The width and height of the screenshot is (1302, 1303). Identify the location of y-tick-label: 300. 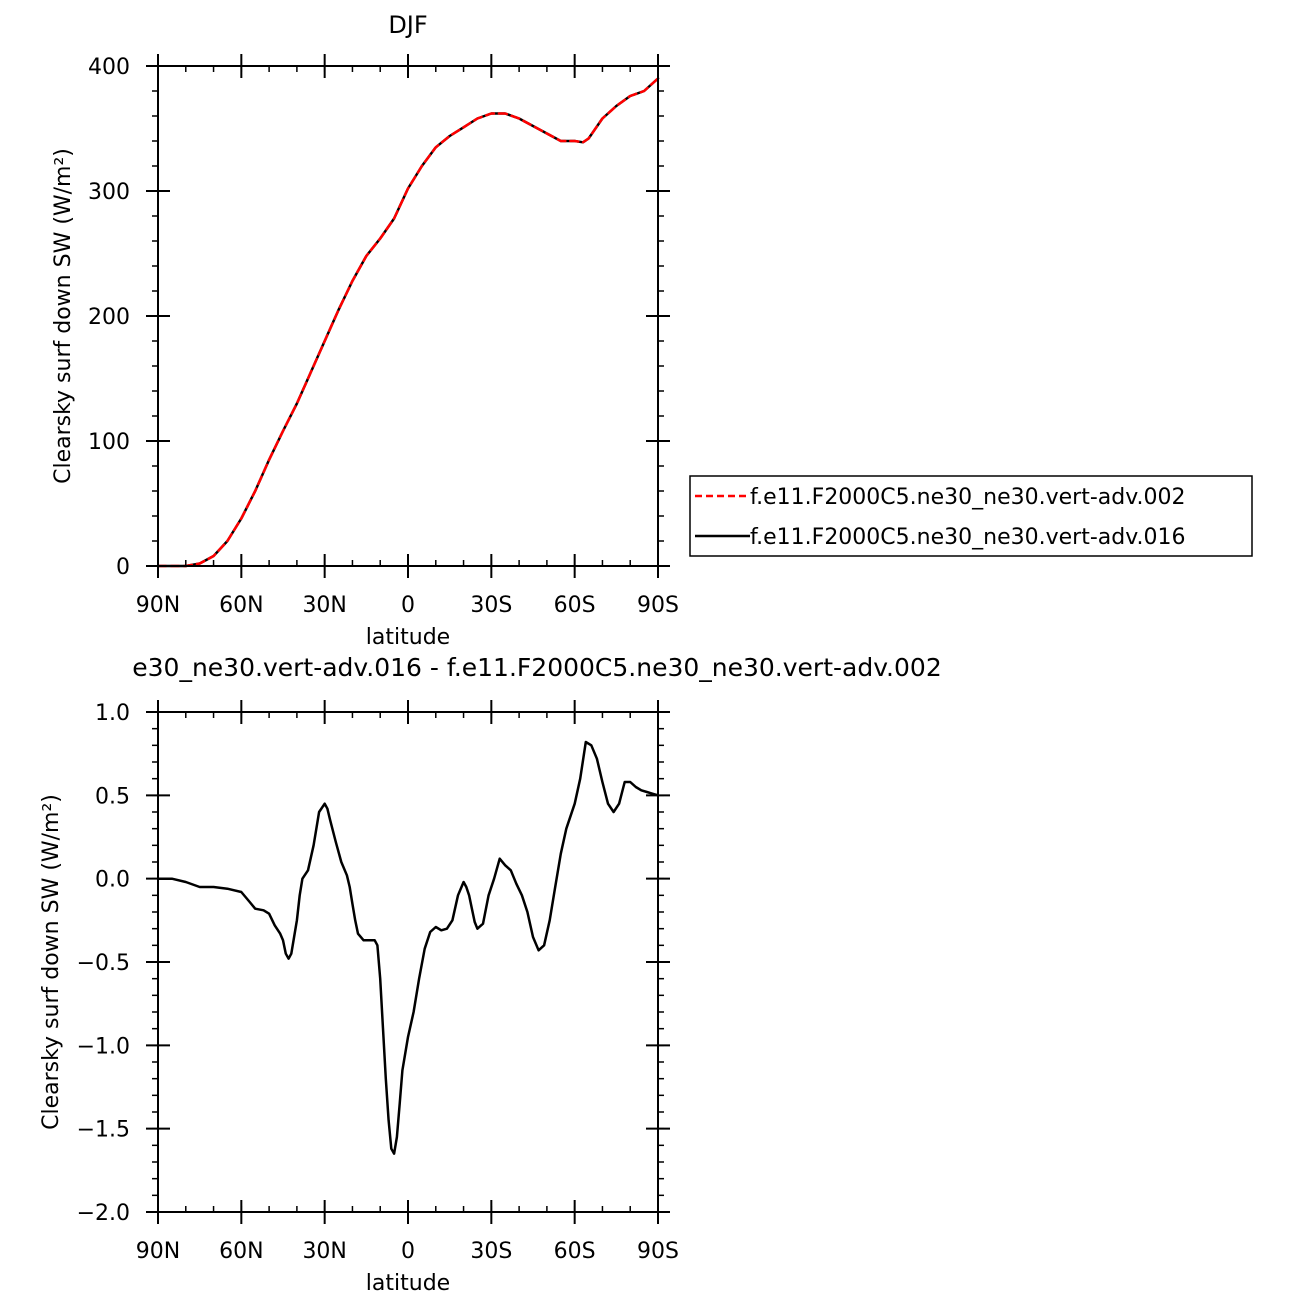
(109, 192).